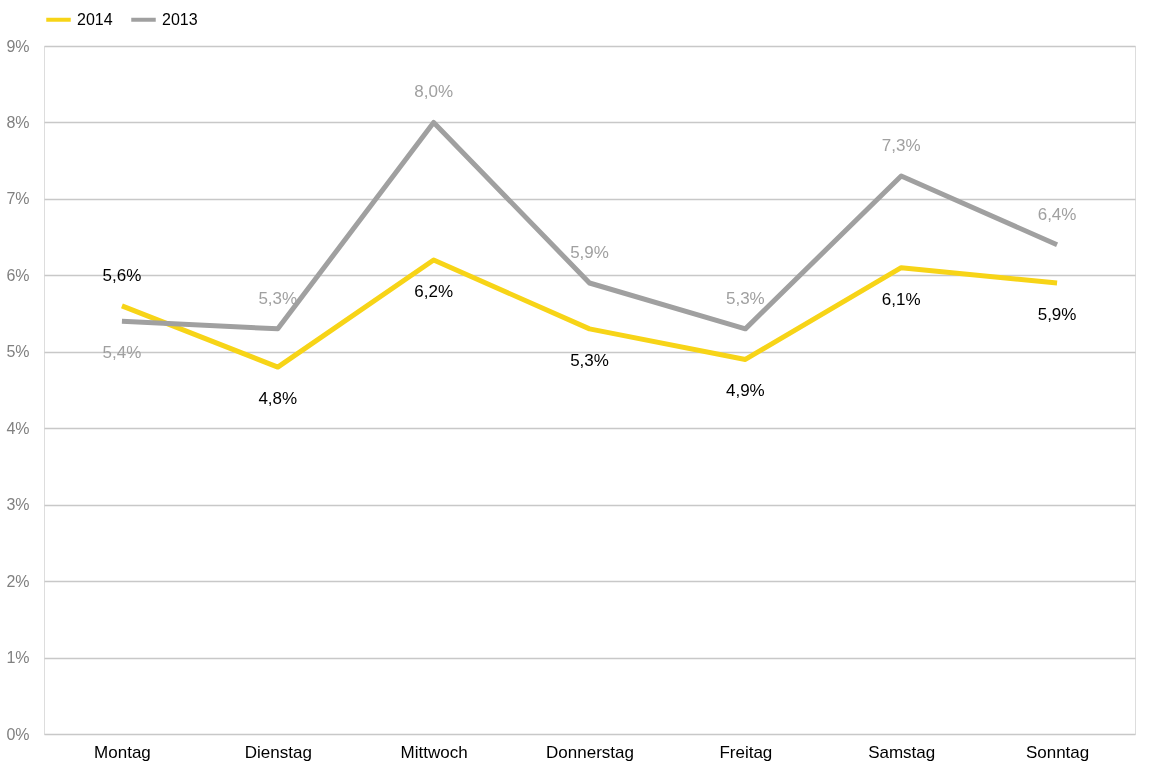  What do you see at coordinates (278, 399) in the screenshot?
I see `data-label: 4,8%` at bounding box center [278, 399].